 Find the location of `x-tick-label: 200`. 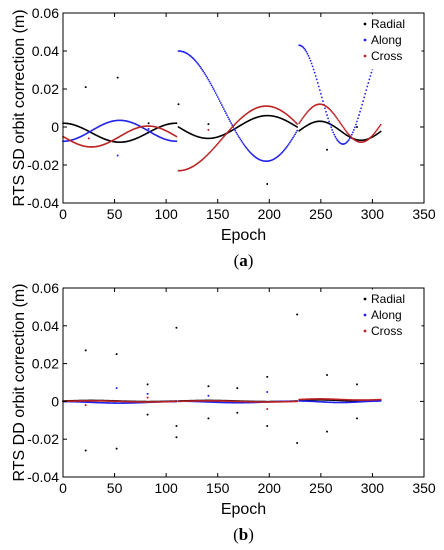

x-tick-label: 200 is located at coordinates (270, 214).